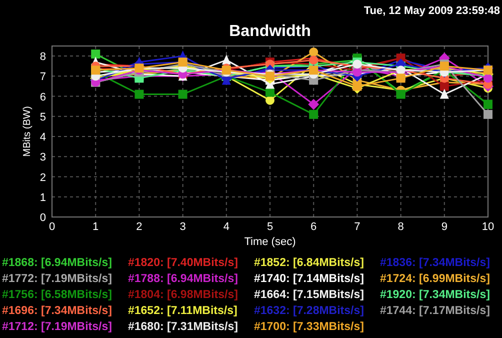 This screenshot has width=502, height=338. I want to click on chart-title: Bandwidth, so click(270, 31).